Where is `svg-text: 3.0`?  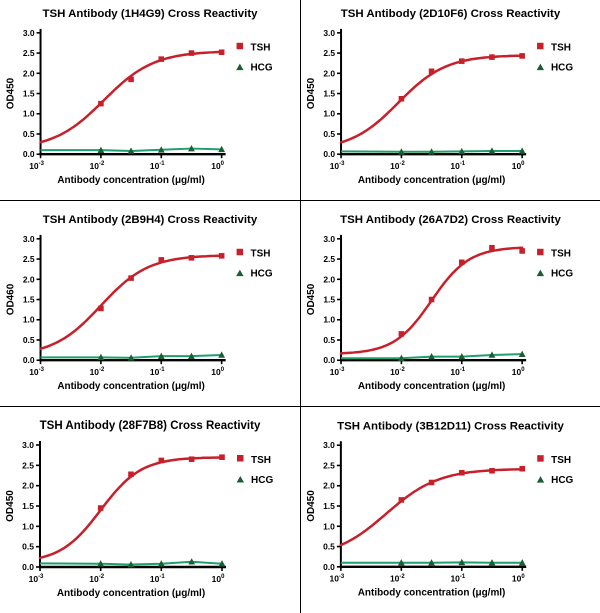
svg-text: 3.0 is located at coordinates (29, 239).